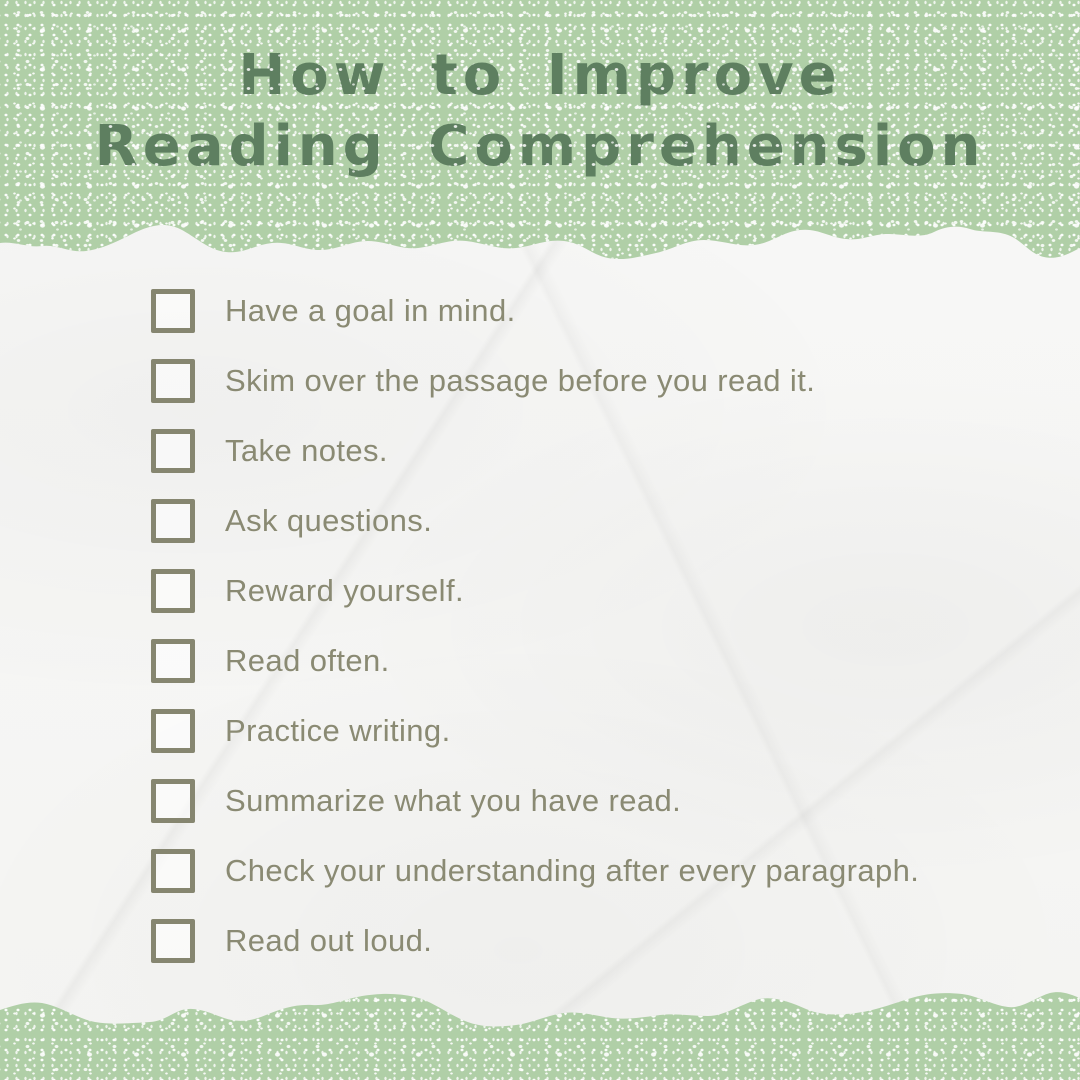  Describe the element at coordinates (540, 146) in the screenshot. I see `page-title-line2: Reading Comprehension` at that location.